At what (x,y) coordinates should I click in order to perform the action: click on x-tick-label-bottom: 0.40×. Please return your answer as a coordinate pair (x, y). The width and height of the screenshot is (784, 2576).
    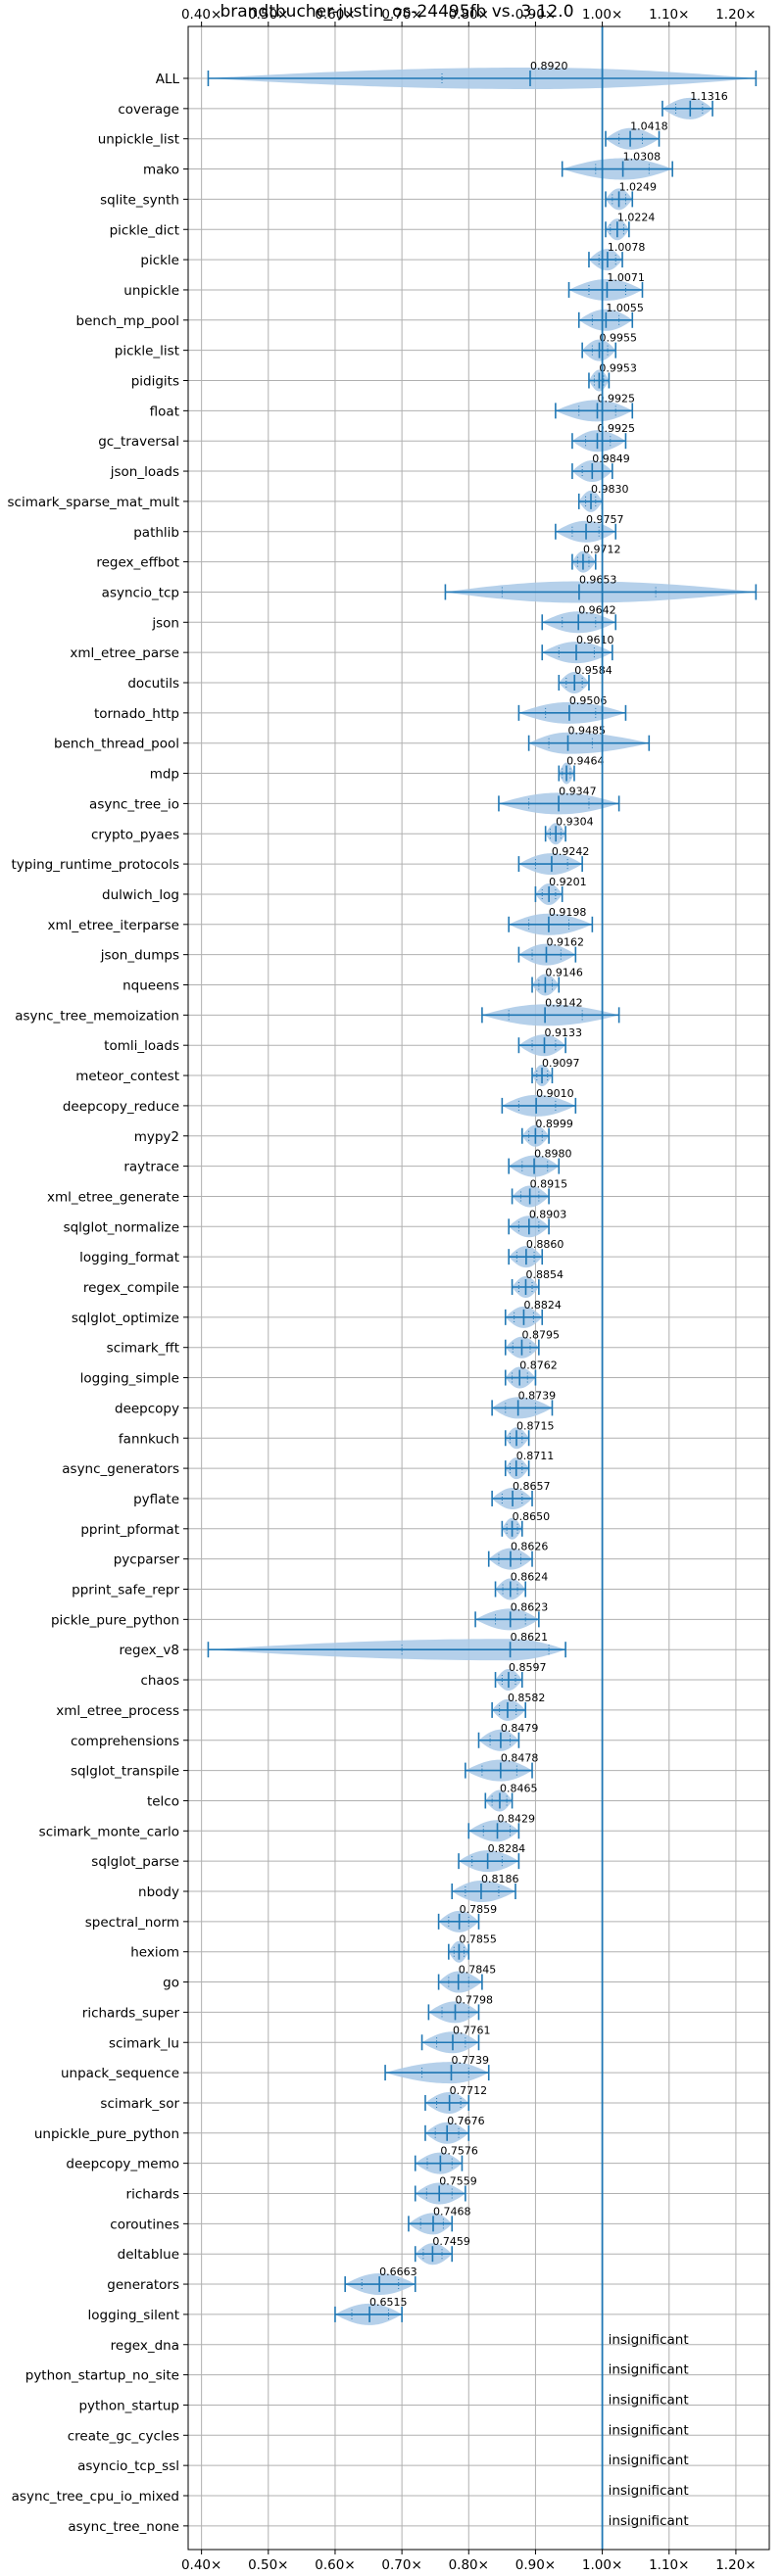
    Looking at the image, I should click on (201, 2565).